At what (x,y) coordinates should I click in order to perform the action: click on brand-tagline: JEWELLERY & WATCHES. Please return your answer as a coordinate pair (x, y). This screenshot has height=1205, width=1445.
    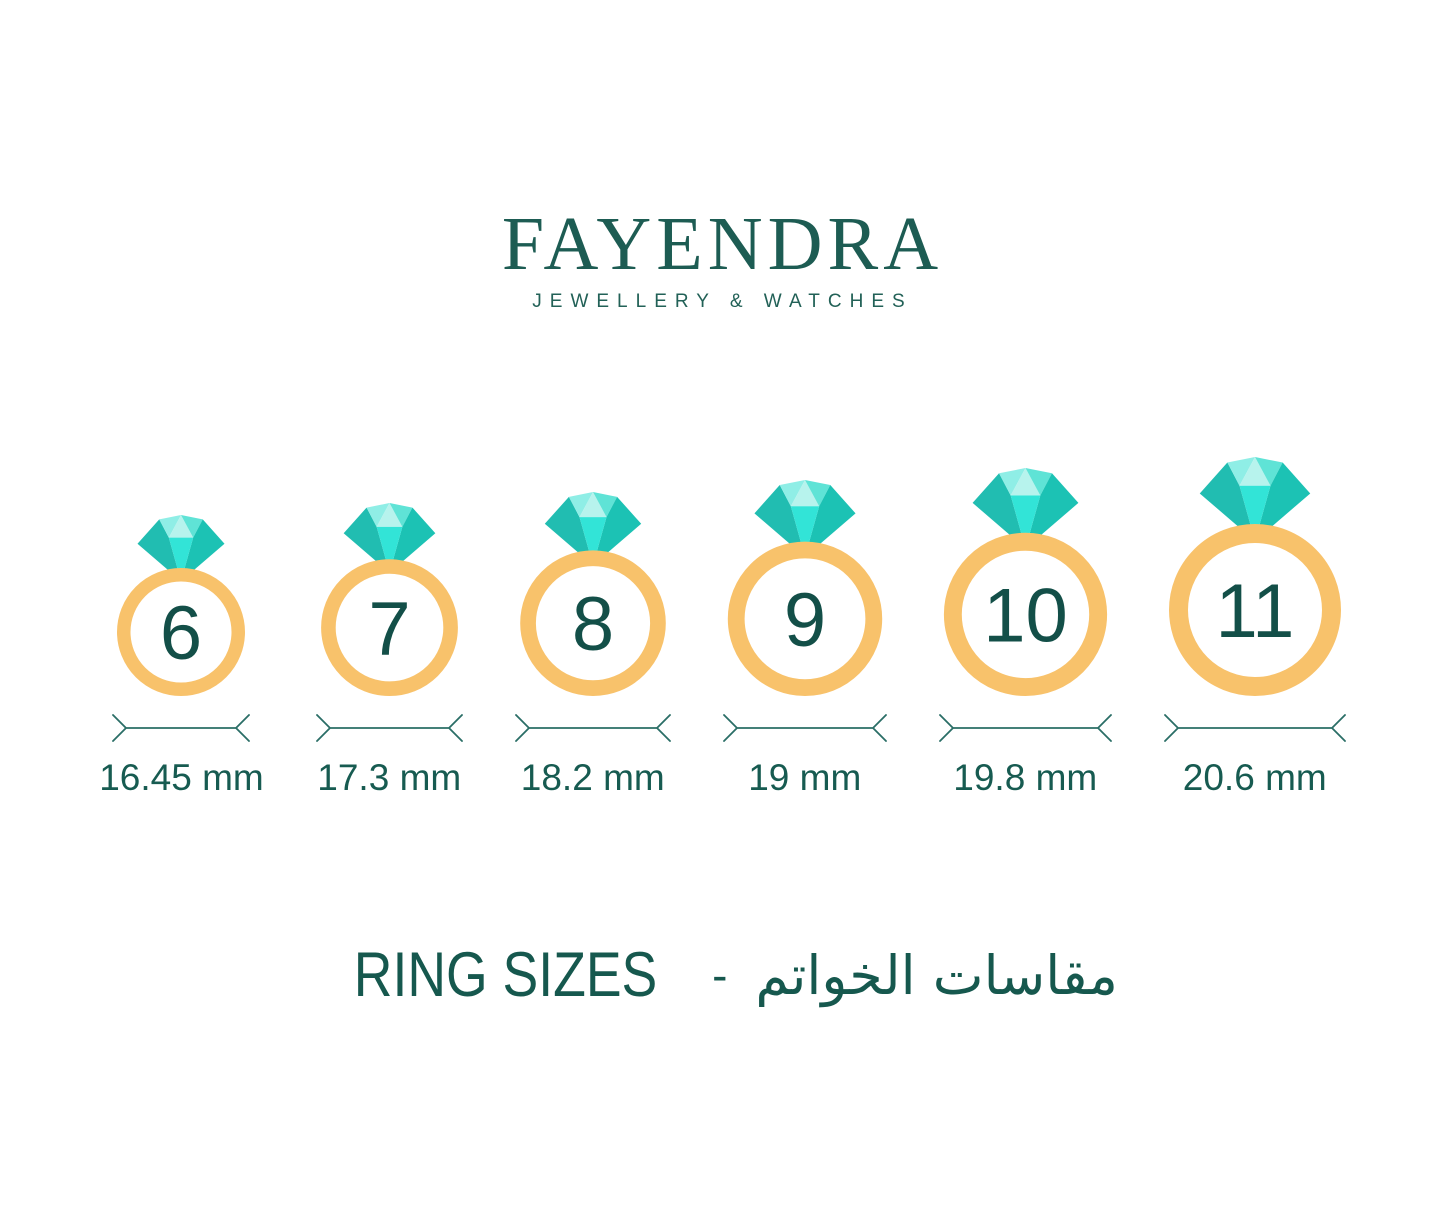
    Looking at the image, I should click on (722, 301).